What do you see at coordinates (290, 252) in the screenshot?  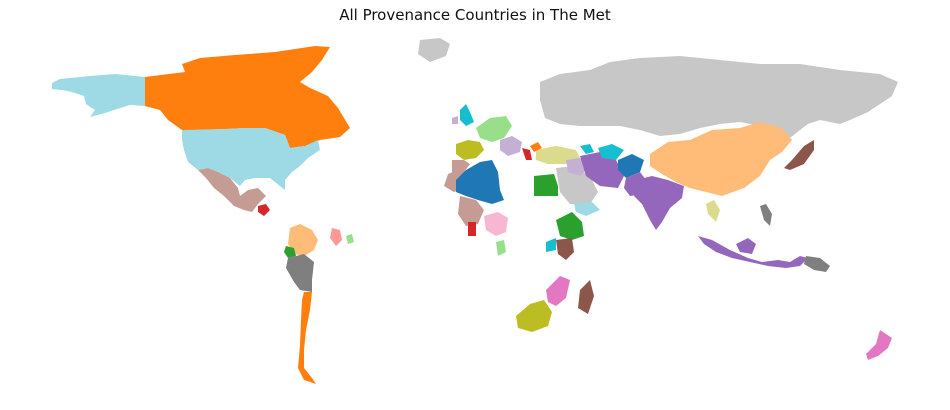 I see `region-ecuador` at bounding box center [290, 252].